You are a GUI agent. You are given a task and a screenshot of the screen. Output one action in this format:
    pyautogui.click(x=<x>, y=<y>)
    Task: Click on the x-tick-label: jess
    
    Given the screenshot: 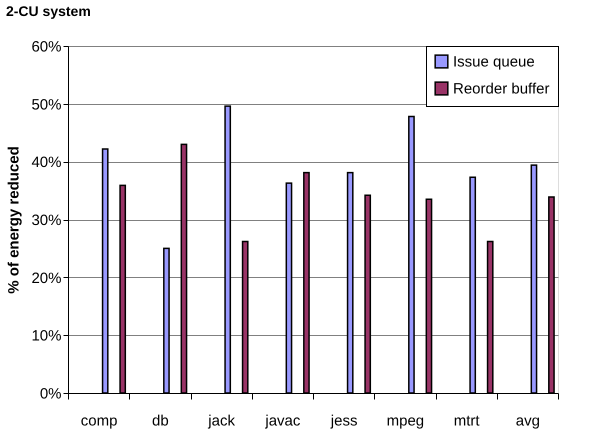 What is the action you would take?
    pyautogui.click(x=344, y=421)
    